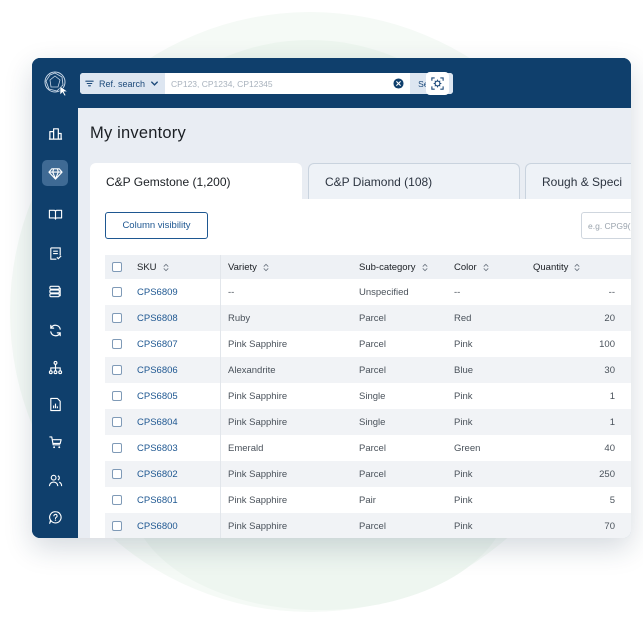  I want to click on nav-organization, so click(55, 367).